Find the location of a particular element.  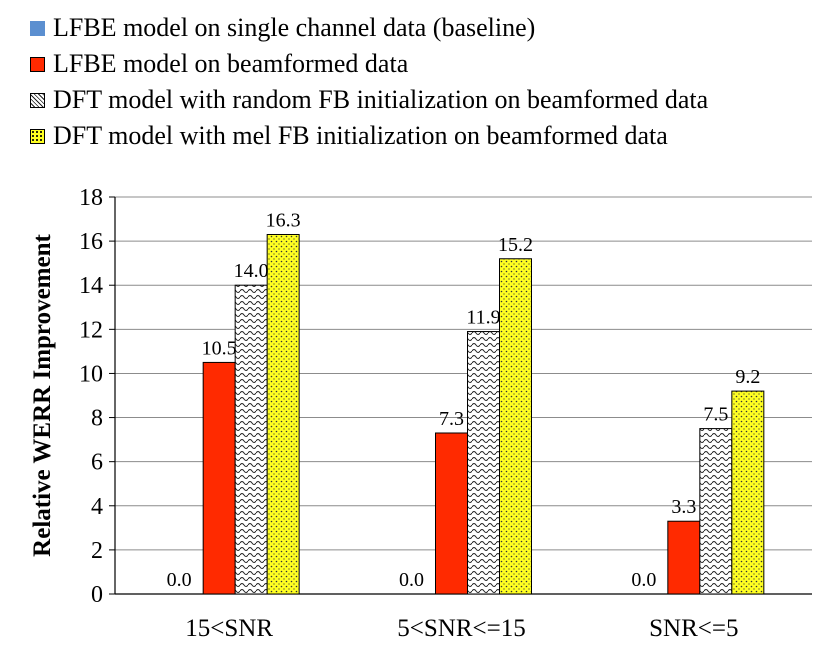

y-tick-label: 4 is located at coordinates (97, 507).